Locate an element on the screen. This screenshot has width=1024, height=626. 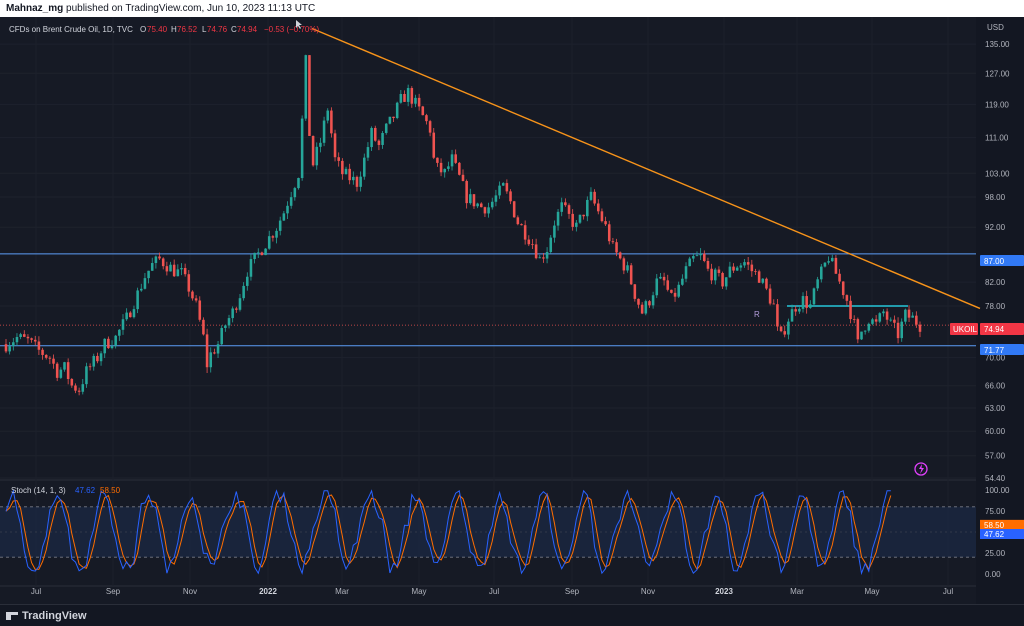
stoch-value-bg is located at coordinates (1002, 524).